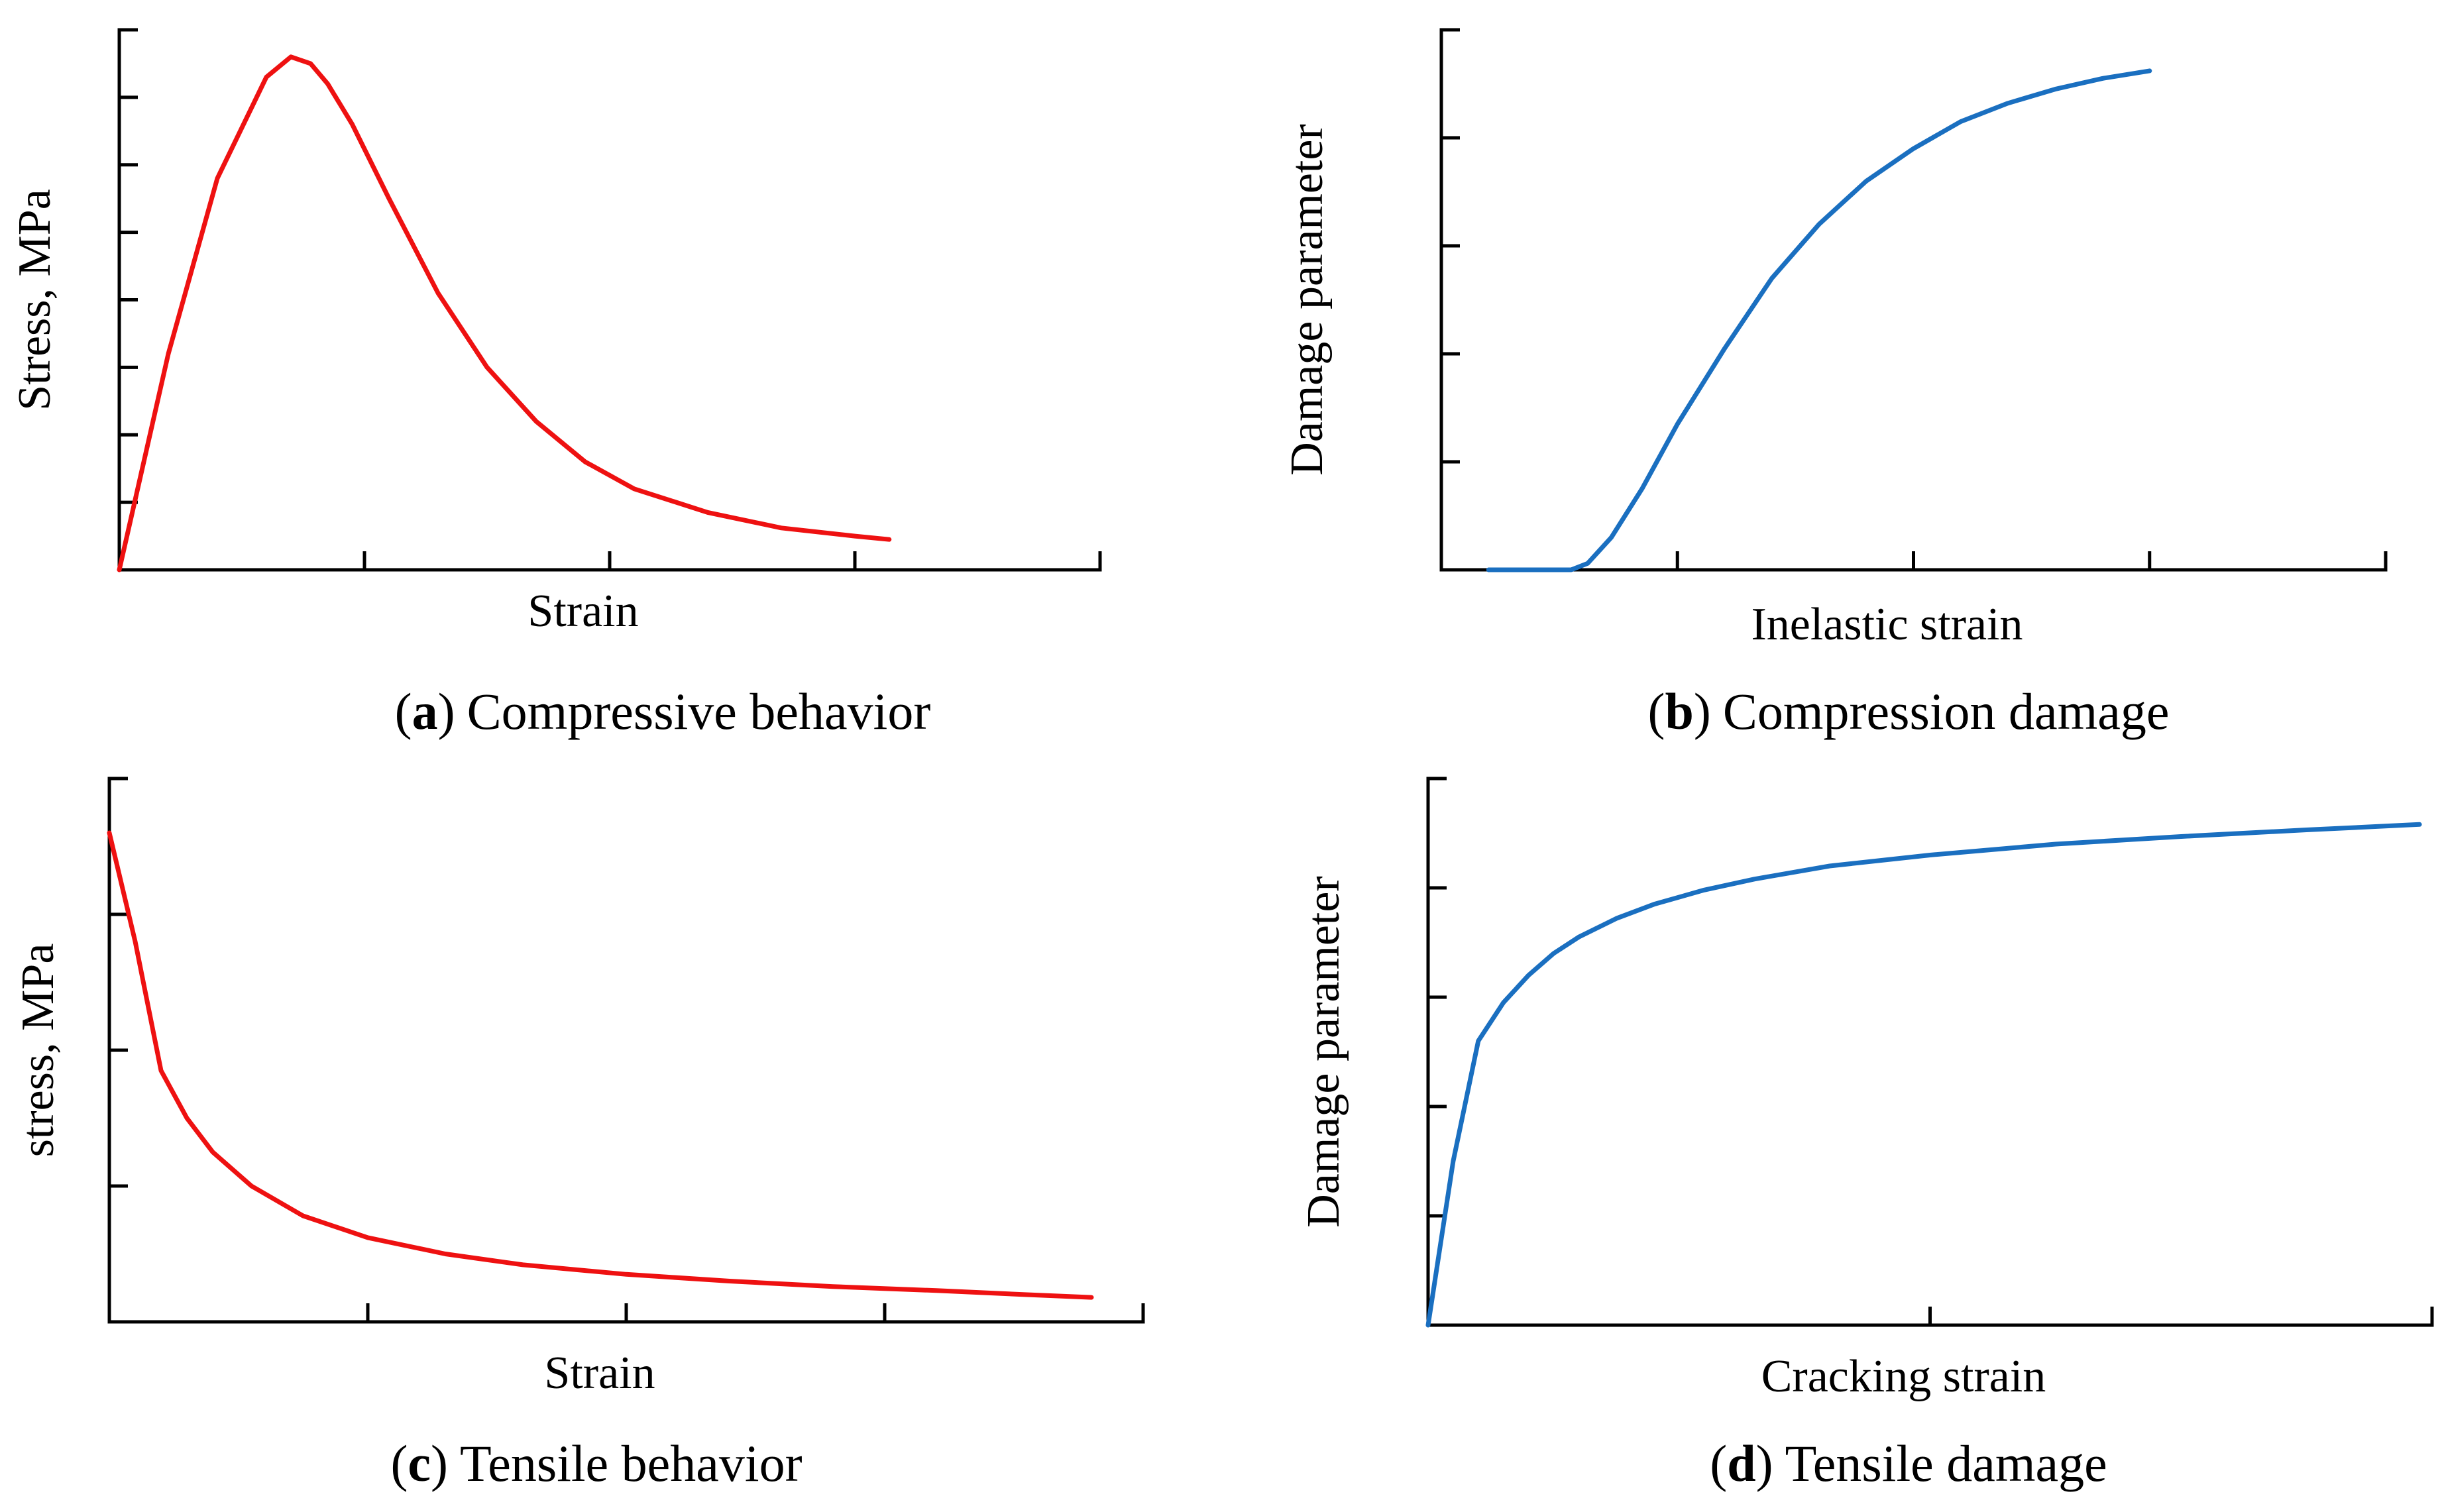  Describe the element at coordinates (1679, 711) in the screenshot. I see `caption-letter: b` at that location.